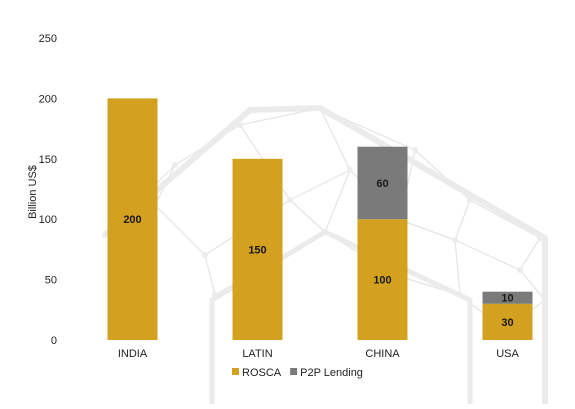 The width and height of the screenshot is (575, 409). I want to click on x-tick-label: USA, so click(507, 354).